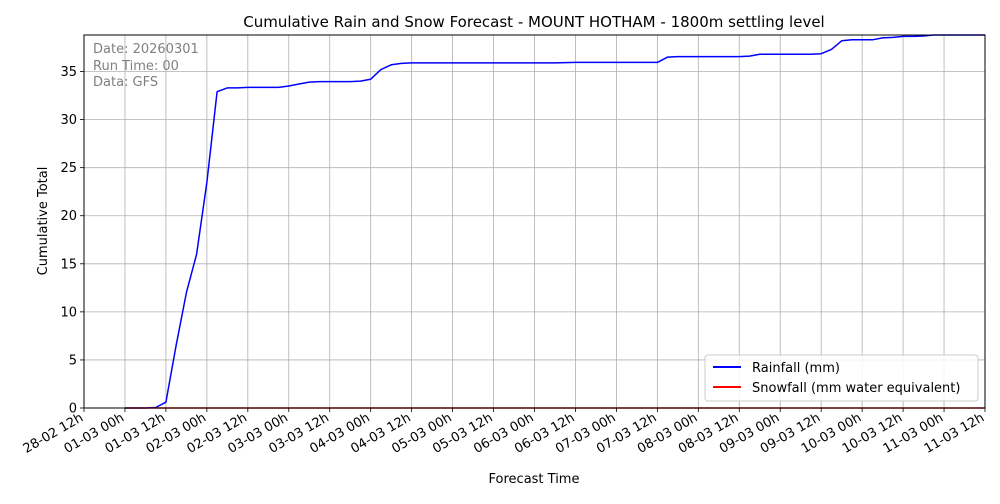 This screenshot has height=504, width=1000. What do you see at coordinates (146, 49) in the screenshot?
I see `annotation-date: Date: 20260301` at bounding box center [146, 49].